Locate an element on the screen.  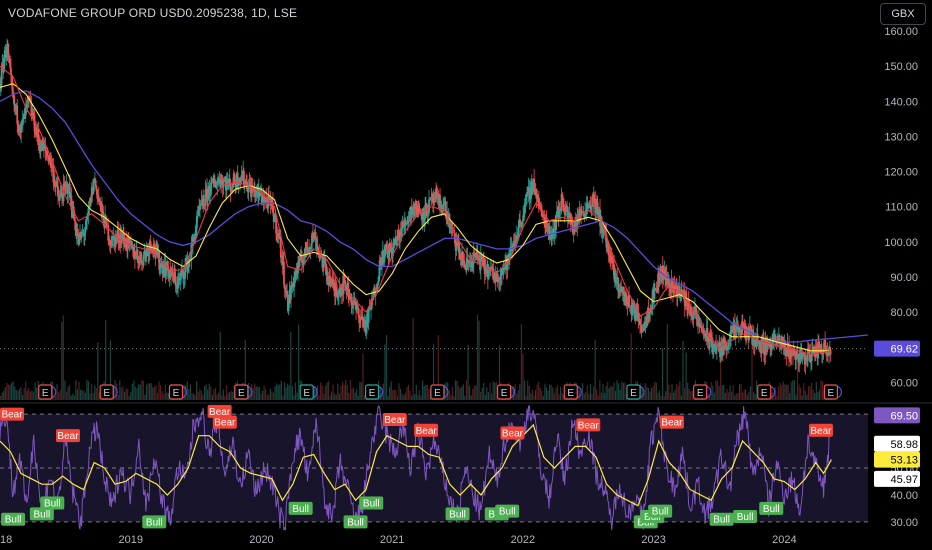
price-y-tick: 120.00 is located at coordinates (901, 173).